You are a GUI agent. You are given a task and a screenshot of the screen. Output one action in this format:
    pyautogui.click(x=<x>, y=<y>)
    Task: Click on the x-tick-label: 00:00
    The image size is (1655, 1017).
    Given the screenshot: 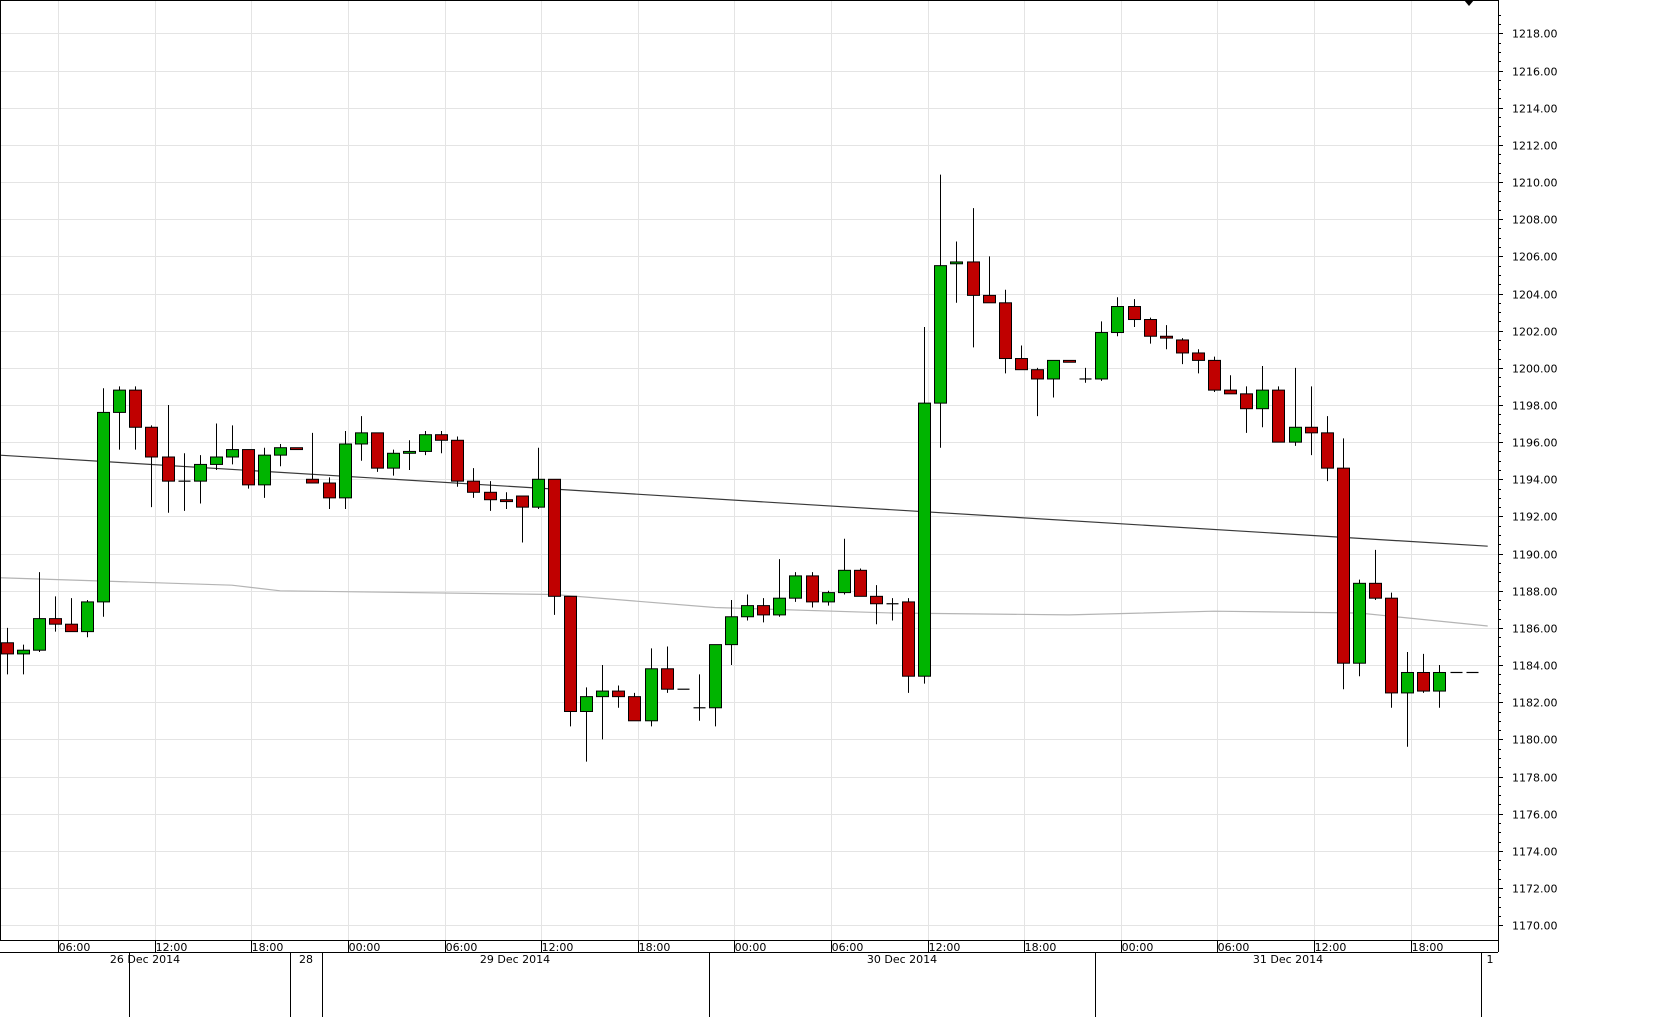 What is the action you would take?
    pyautogui.click(x=1138, y=947)
    